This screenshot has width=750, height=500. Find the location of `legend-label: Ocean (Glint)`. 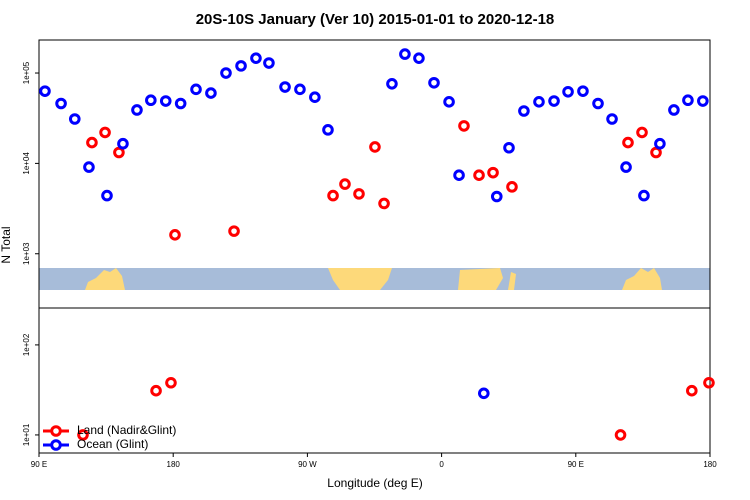

legend-label: Ocean (Glint) is located at coordinates (112, 444).